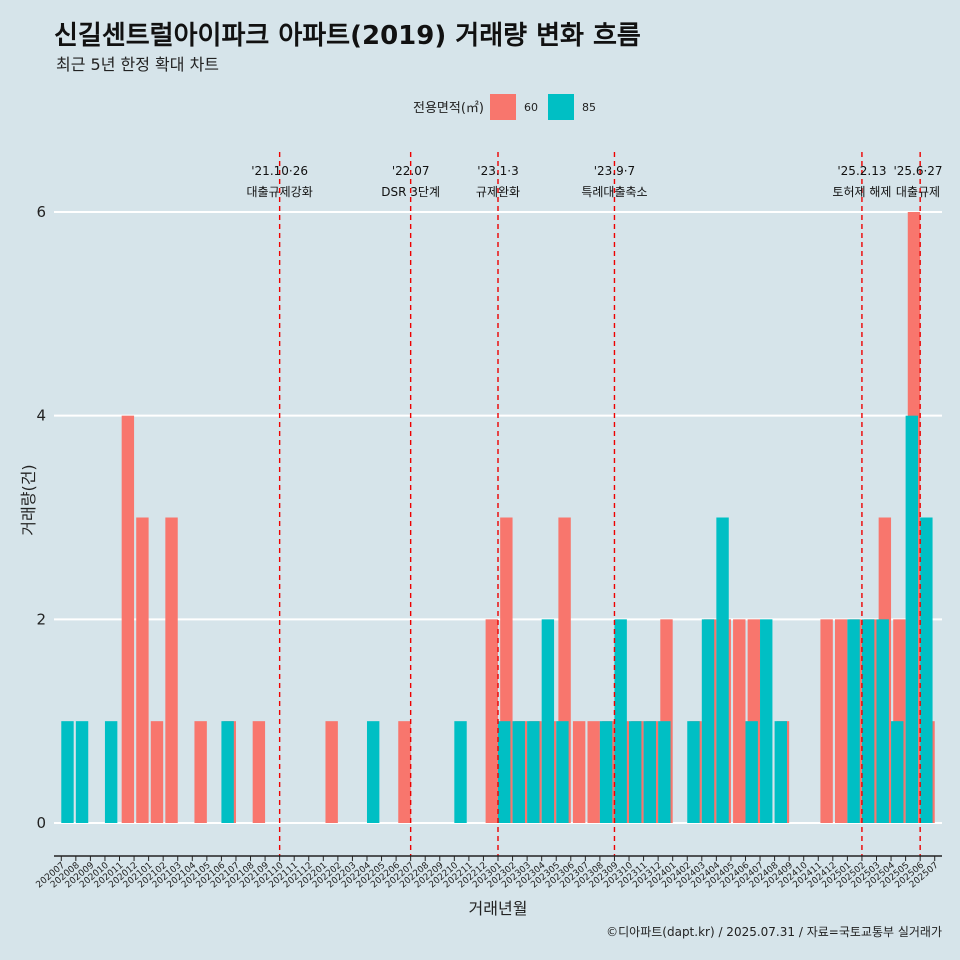 Image resolution: width=960 pixels, height=960 pixels. Describe the element at coordinates (41, 416) in the screenshot. I see `y-tick-label: 4` at that location.